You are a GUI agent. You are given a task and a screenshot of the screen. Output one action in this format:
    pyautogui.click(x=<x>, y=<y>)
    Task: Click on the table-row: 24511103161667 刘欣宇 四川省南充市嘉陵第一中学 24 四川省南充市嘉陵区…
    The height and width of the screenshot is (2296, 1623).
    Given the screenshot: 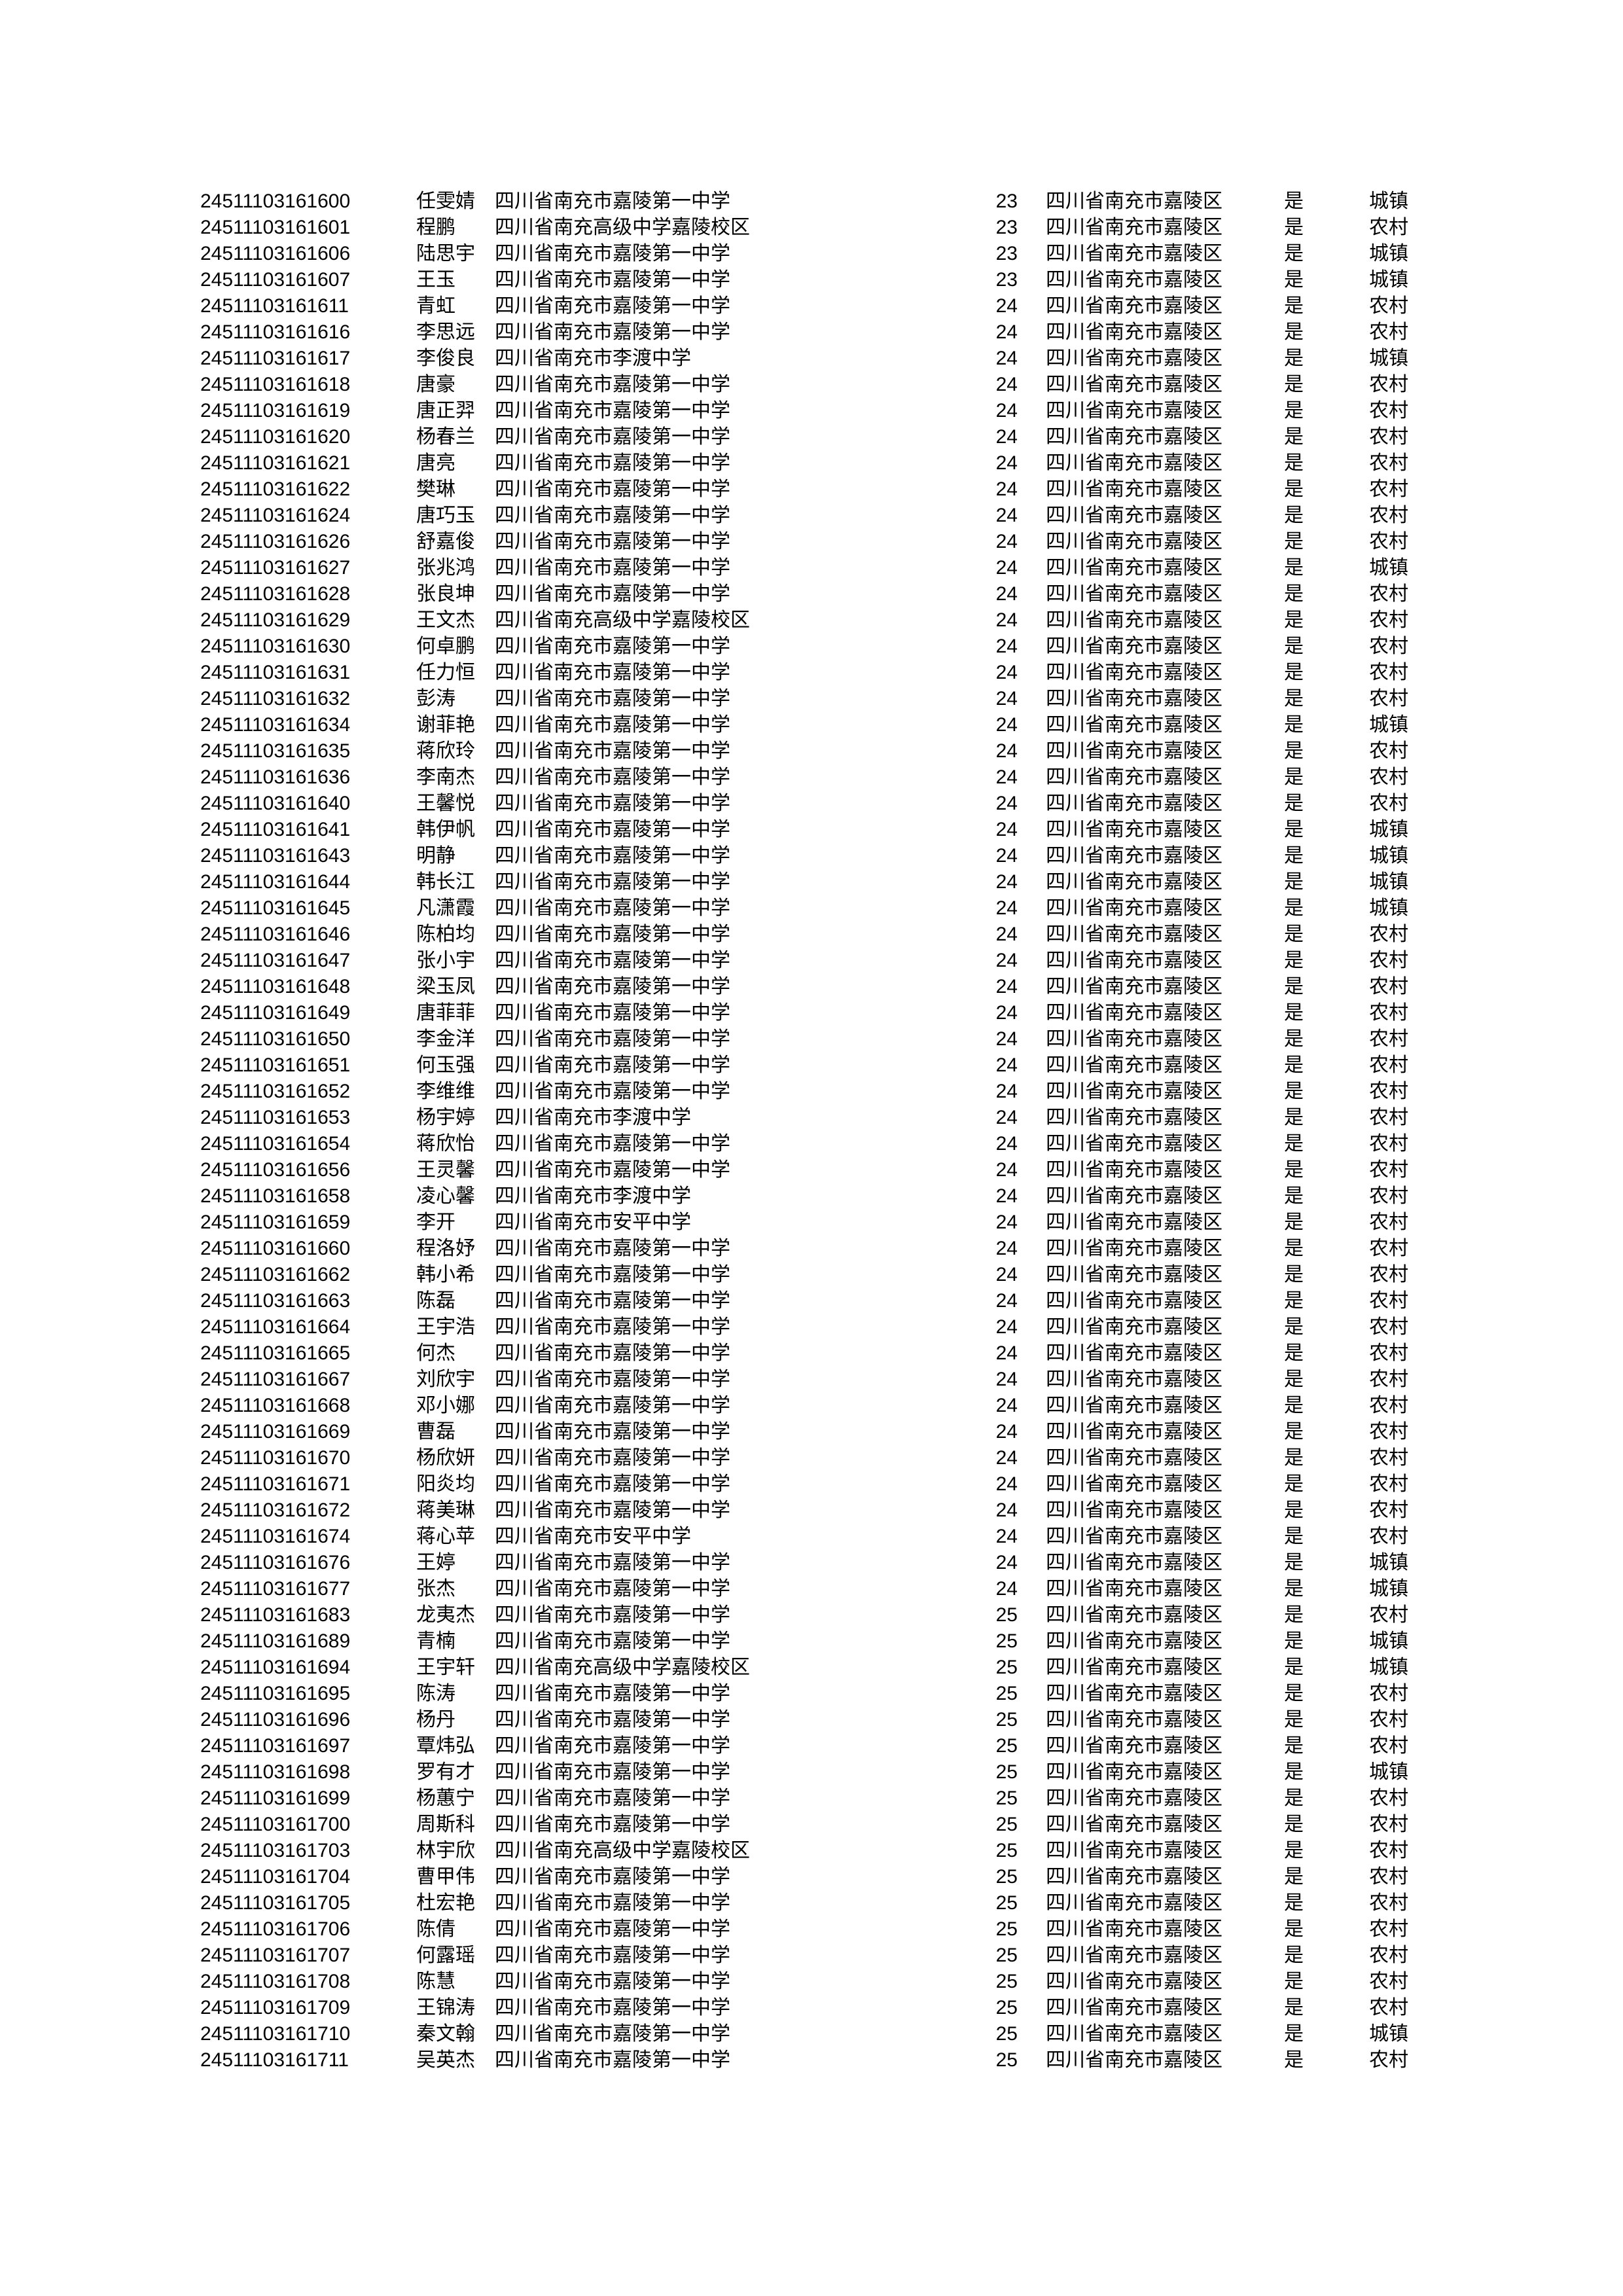 What is the action you would take?
    pyautogui.click(x=811, y=1380)
    